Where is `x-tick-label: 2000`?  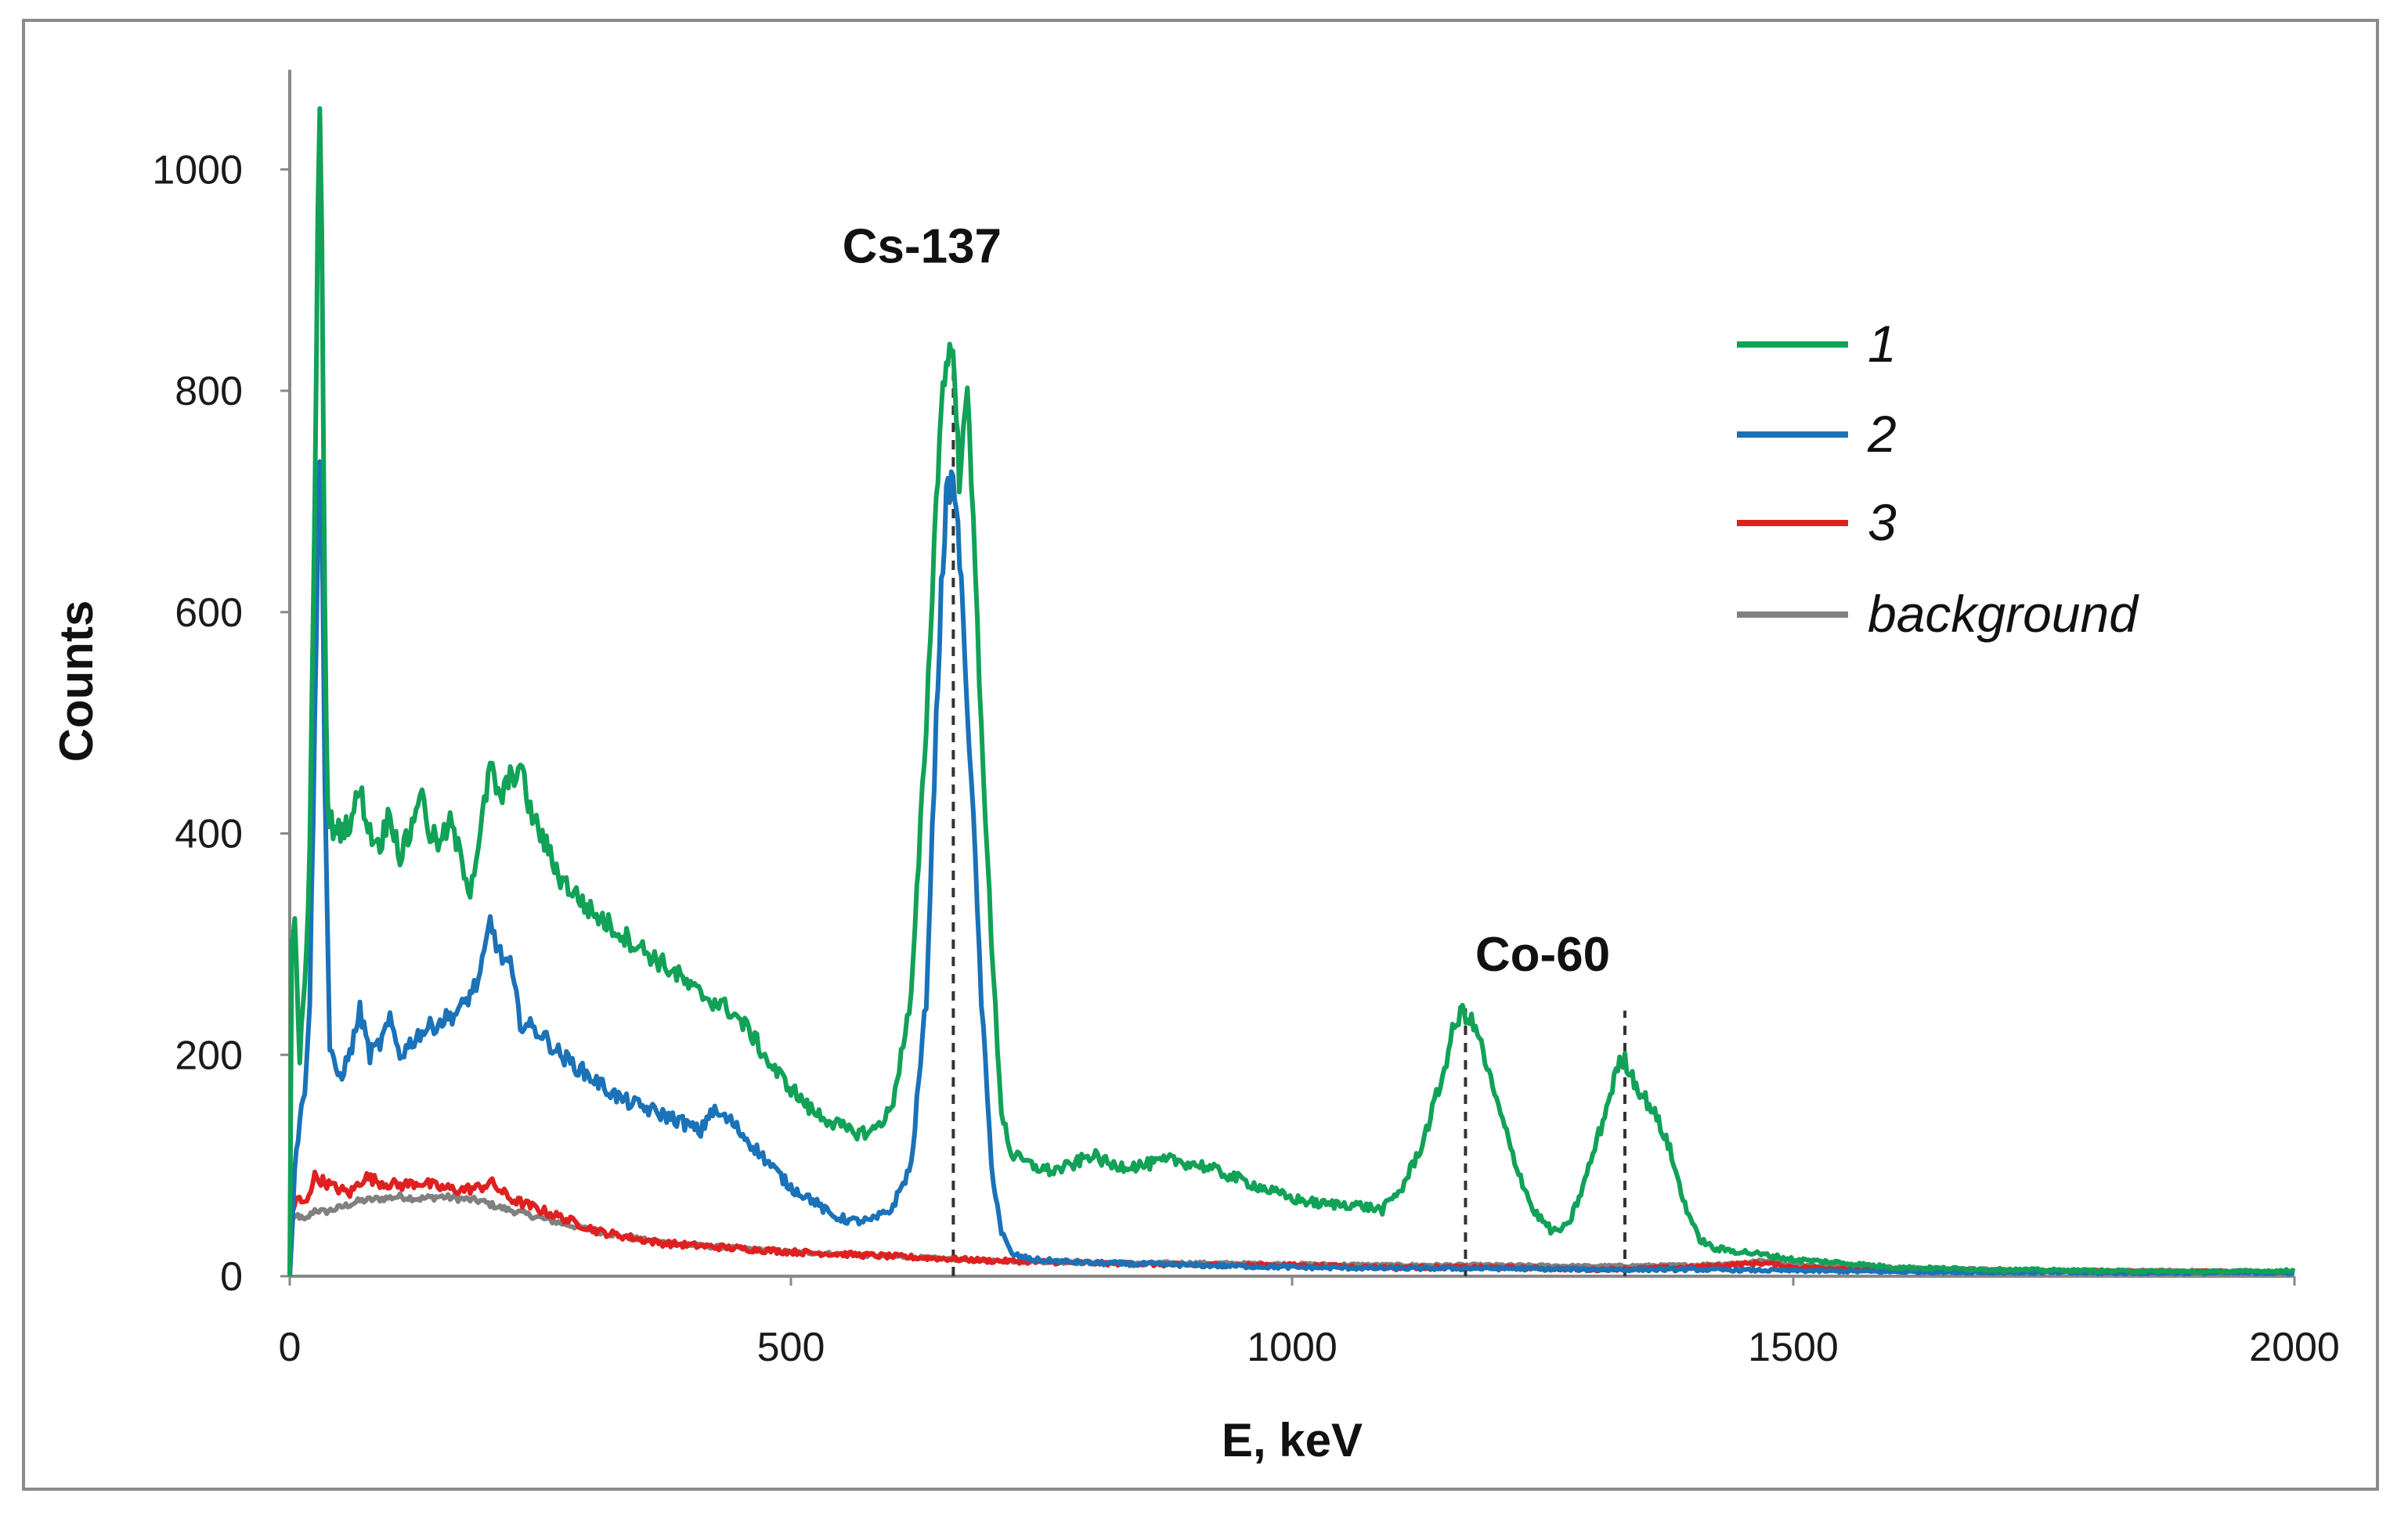
x-tick-label: 2000 is located at coordinates (2294, 1347).